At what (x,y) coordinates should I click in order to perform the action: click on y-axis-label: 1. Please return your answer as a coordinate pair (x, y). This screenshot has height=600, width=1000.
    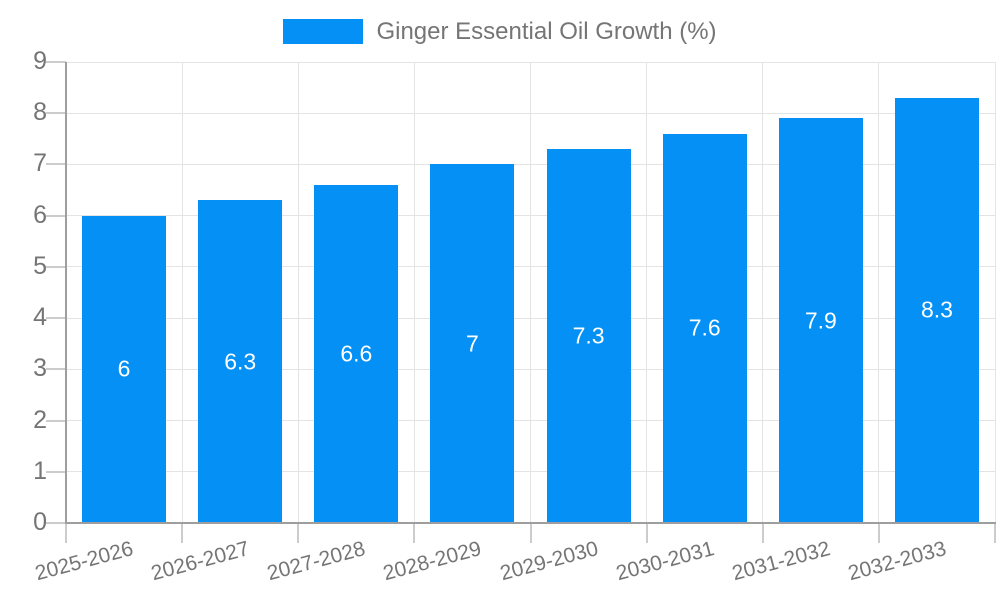
    Looking at the image, I should click on (40, 470).